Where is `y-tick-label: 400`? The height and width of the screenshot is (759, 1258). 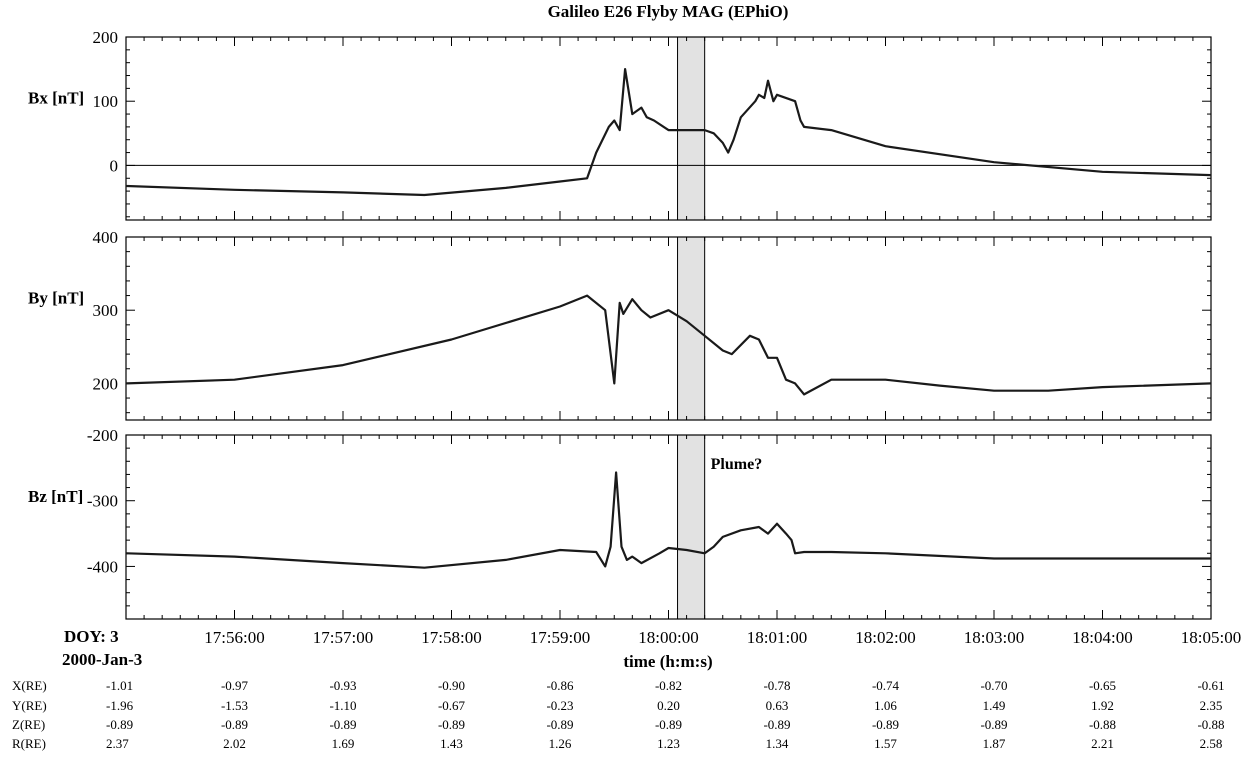 y-tick-label: 400 is located at coordinates (106, 237).